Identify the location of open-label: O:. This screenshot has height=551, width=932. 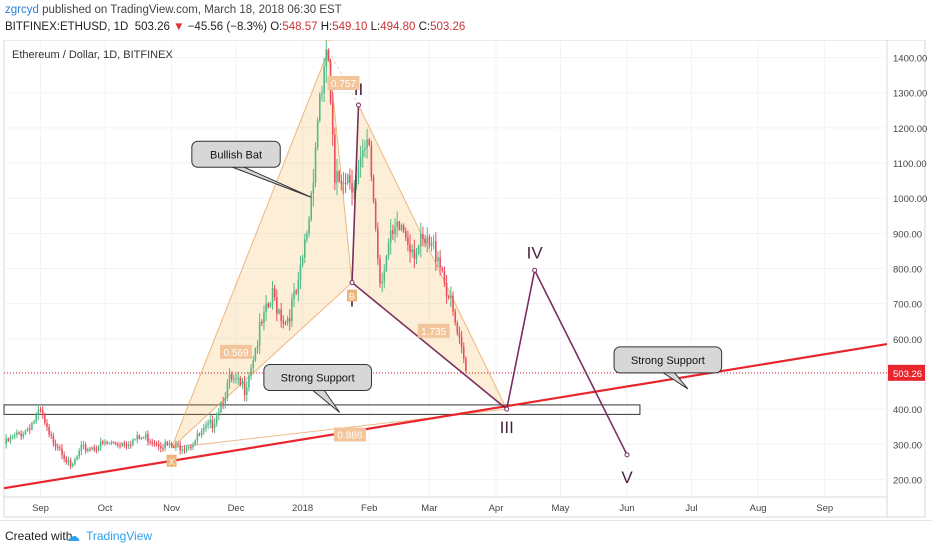
(276, 27).